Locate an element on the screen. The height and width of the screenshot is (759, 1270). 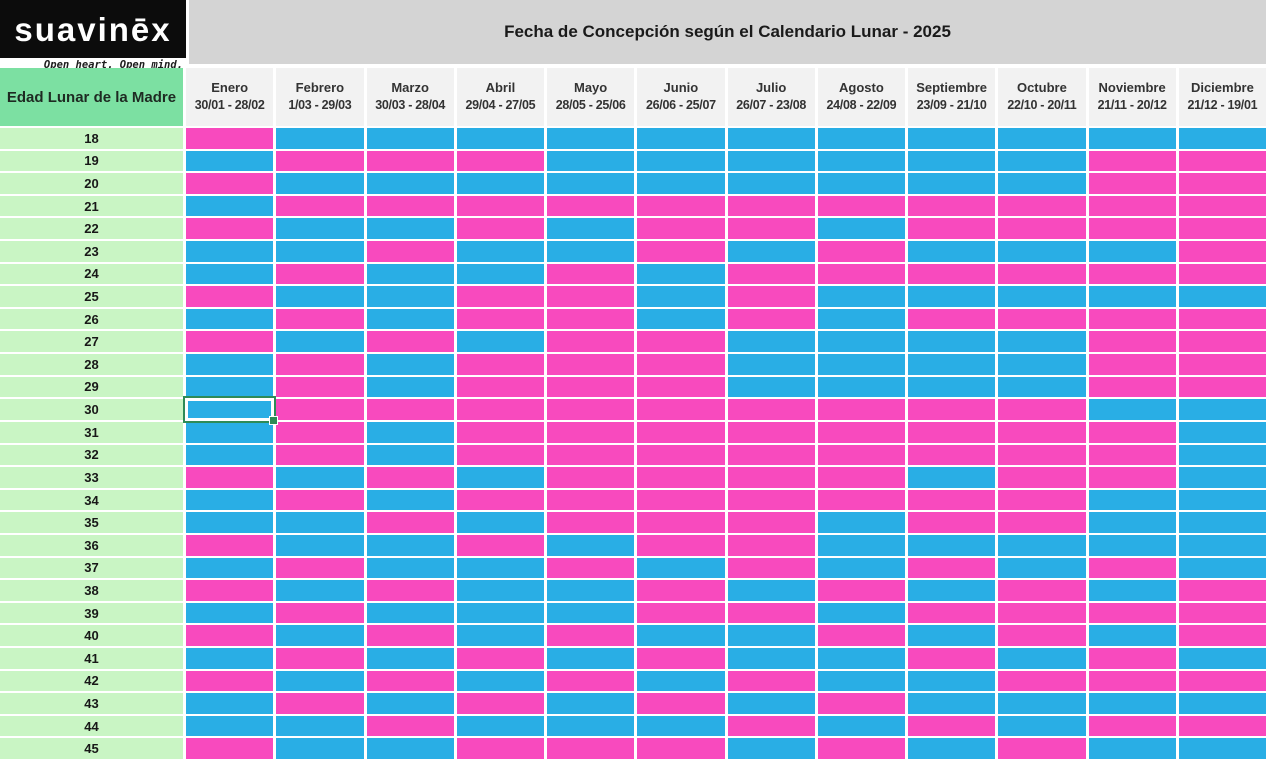
grid-cell-36-junio is located at coordinates (681, 545).